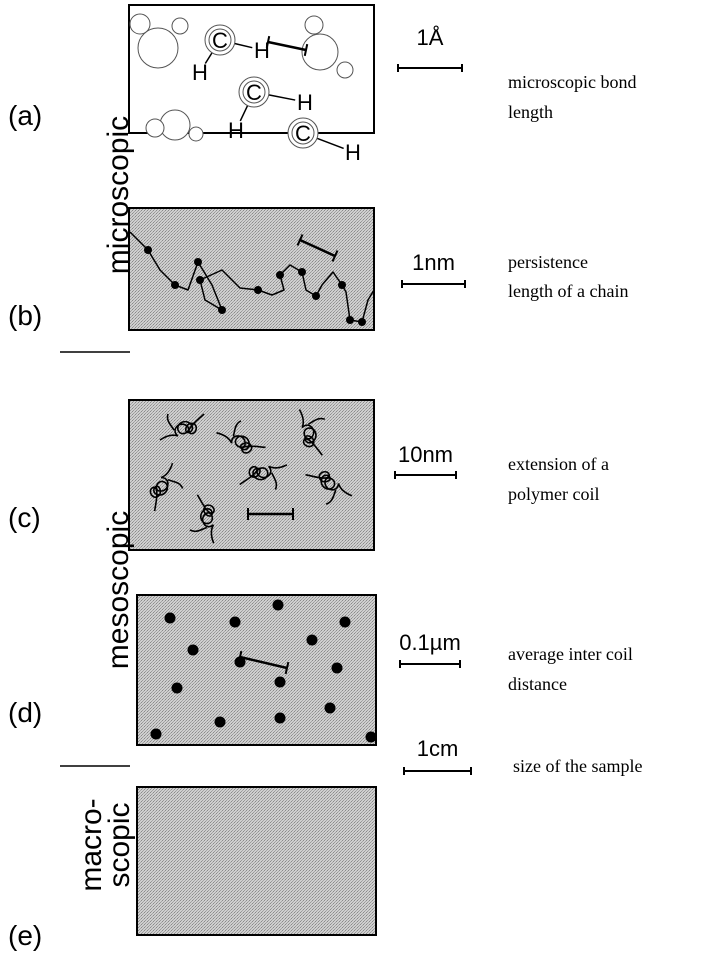 The image size is (702, 958). I want to click on scale-group-label: macro-, so click(91, 844).